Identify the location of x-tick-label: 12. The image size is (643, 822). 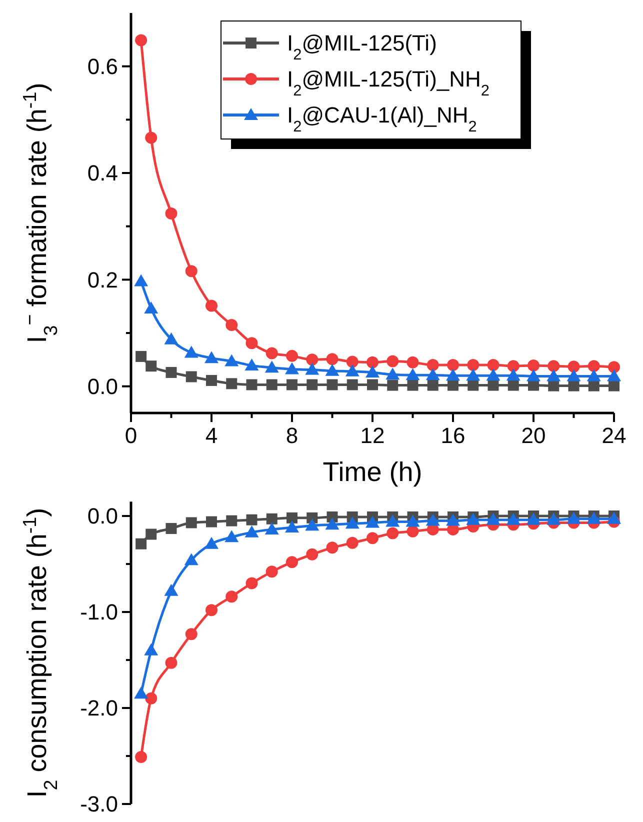
(372, 435).